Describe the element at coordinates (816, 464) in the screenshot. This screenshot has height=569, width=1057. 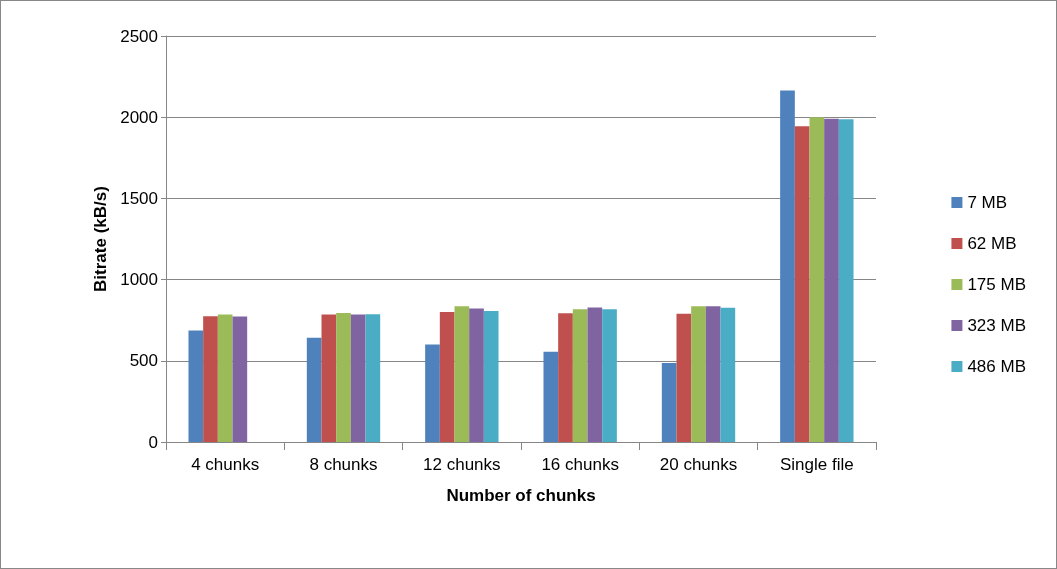
I see `x-tick-label: Single file` at that location.